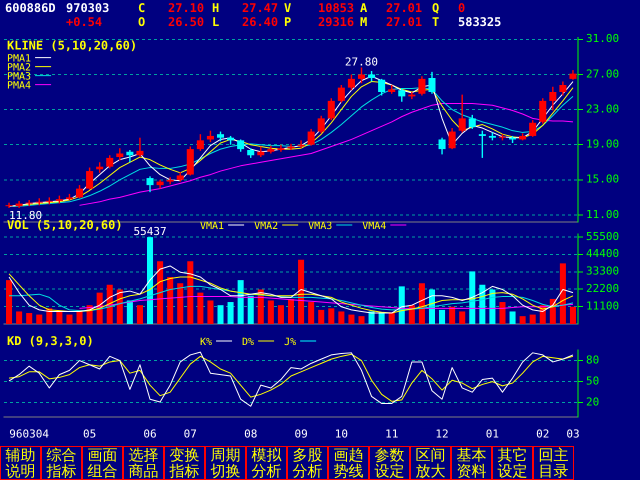  I want to click on x-tick-label: 960304, so click(29, 433).